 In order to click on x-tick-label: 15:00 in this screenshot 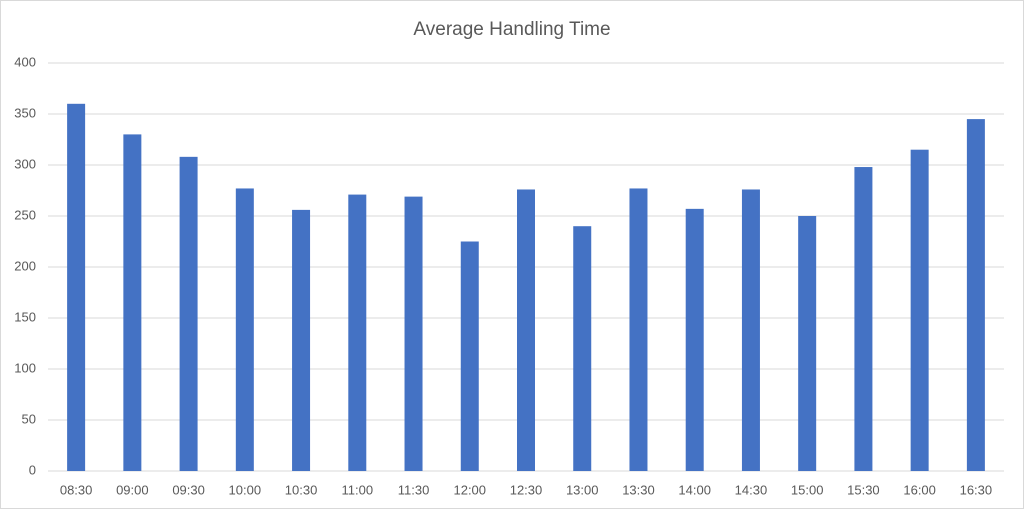, I will do `click(807, 489)`.